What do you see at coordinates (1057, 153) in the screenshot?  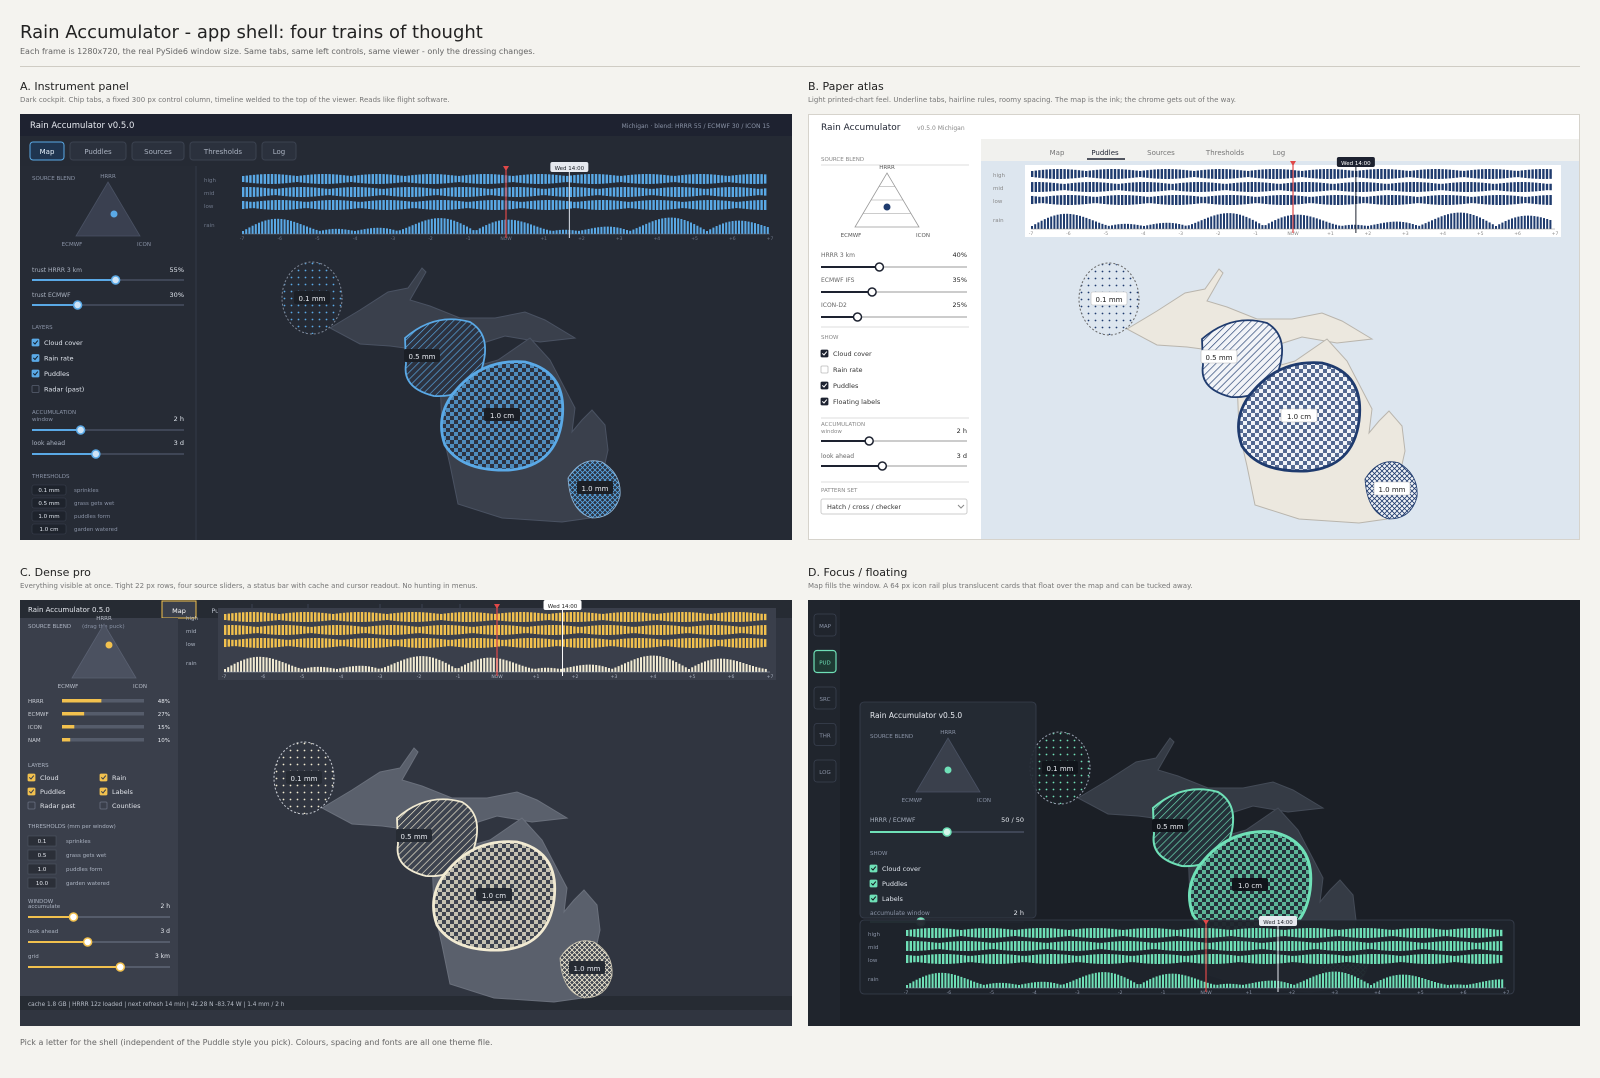 I see `tab-map: Map` at bounding box center [1057, 153].